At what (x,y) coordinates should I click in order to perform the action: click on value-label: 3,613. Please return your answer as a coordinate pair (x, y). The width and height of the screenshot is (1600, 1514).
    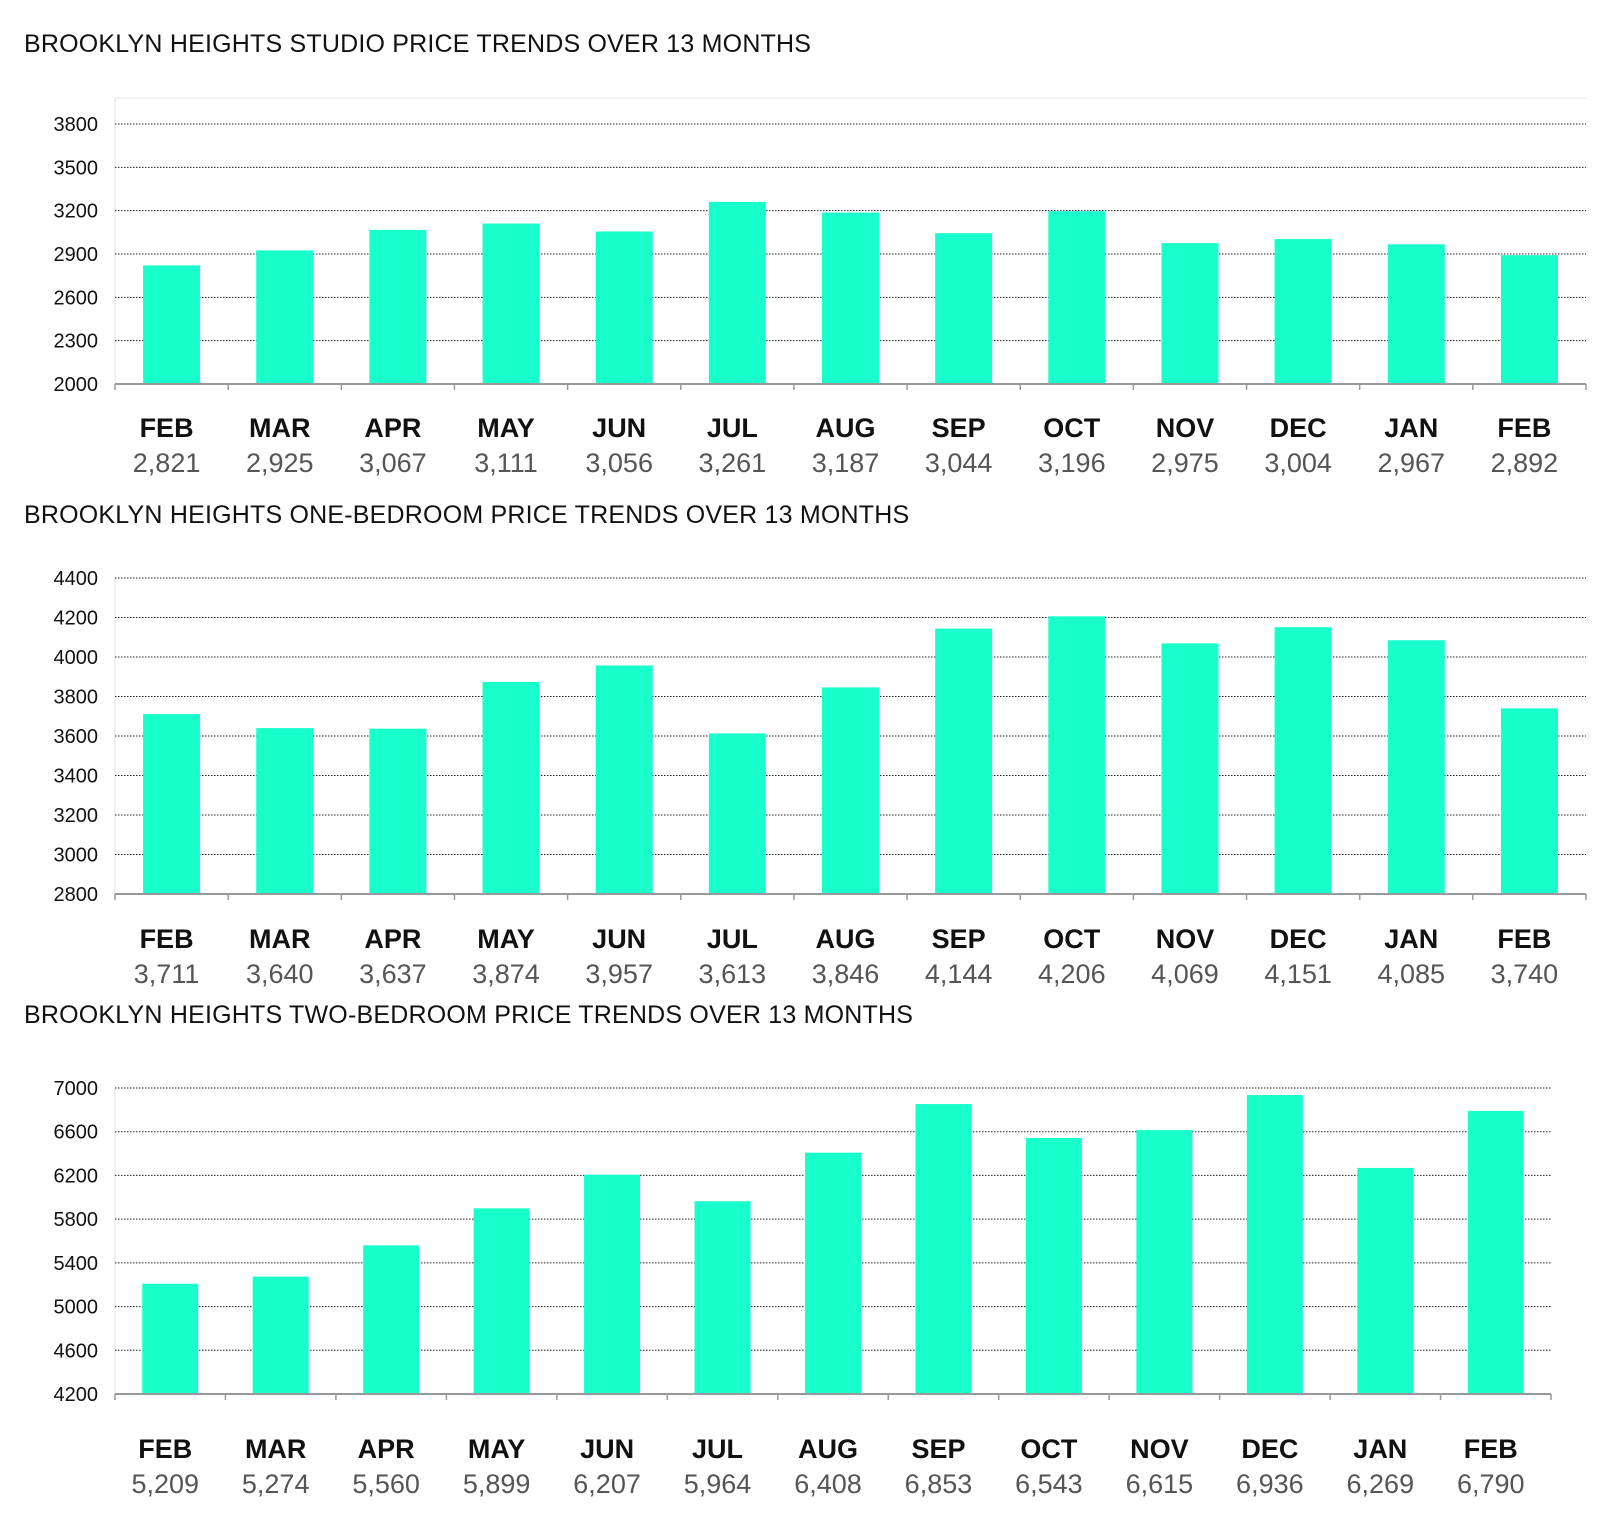
    Looking at the image, I should click on (733, 974).